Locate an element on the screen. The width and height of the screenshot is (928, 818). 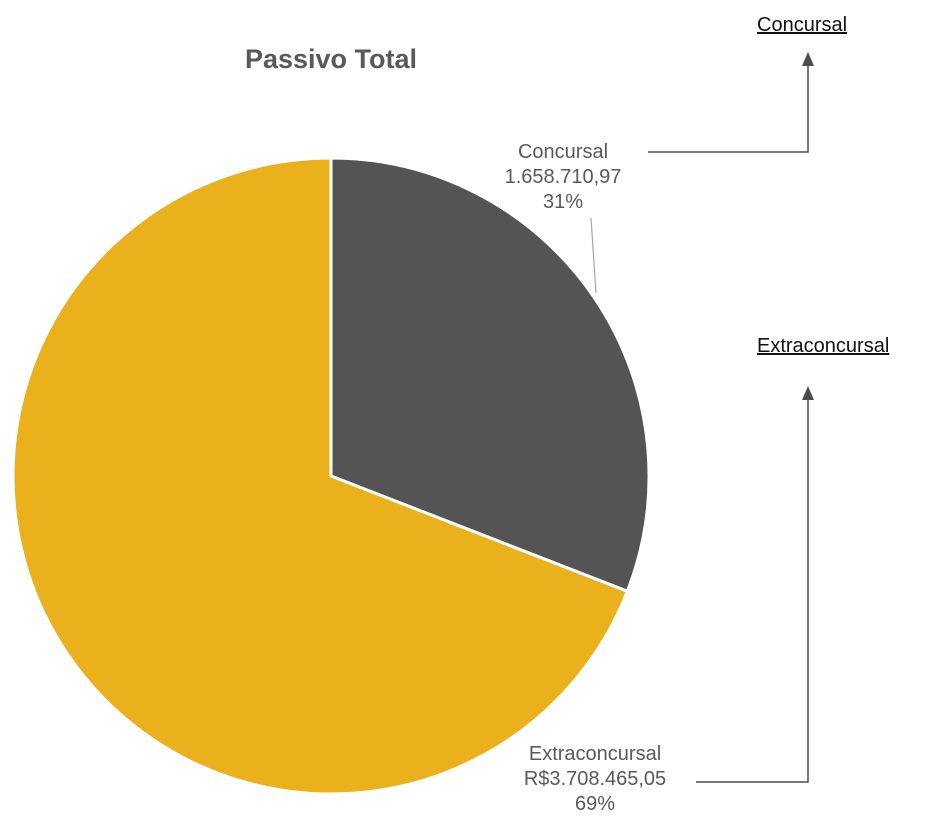
leader-line-concursal is located at coordinates (593, 255).